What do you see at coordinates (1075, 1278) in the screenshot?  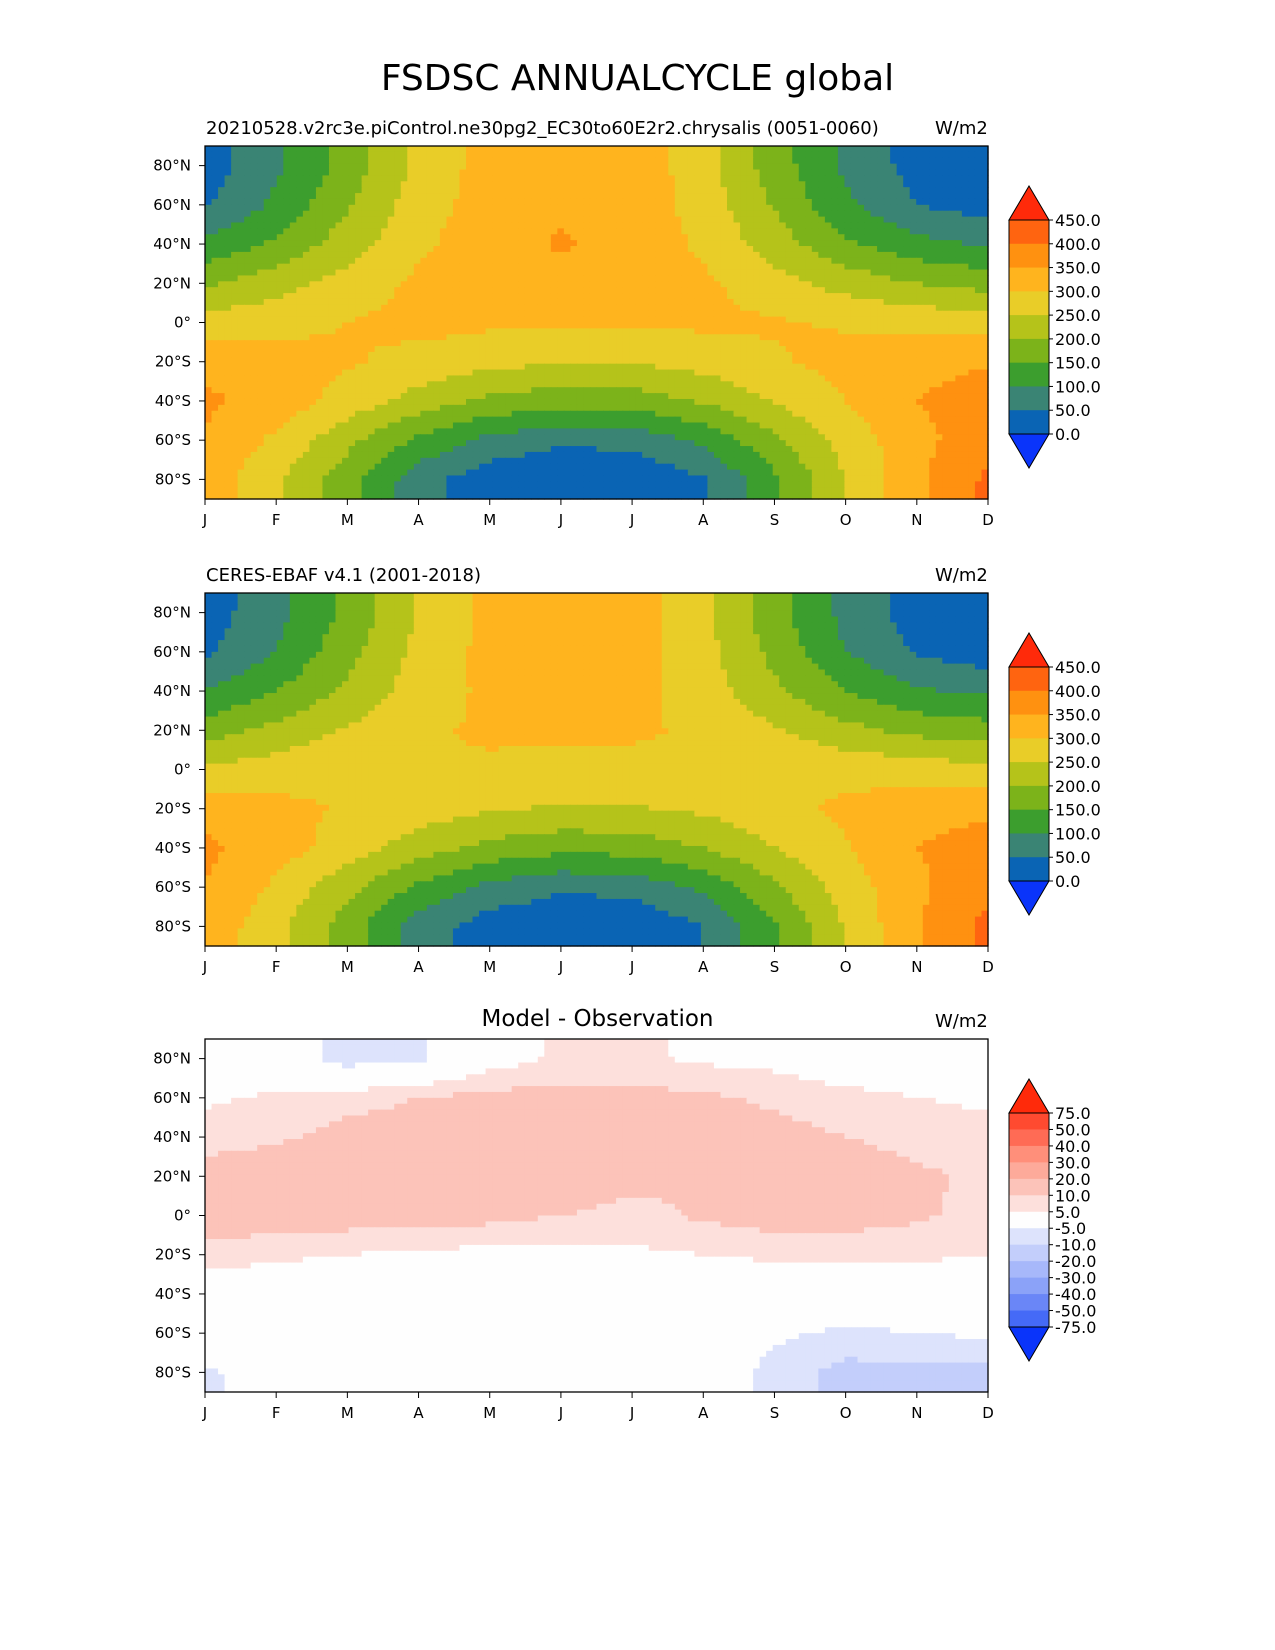 I see `colorbar-label: -30.0` at bounding box center [1075, 1278].